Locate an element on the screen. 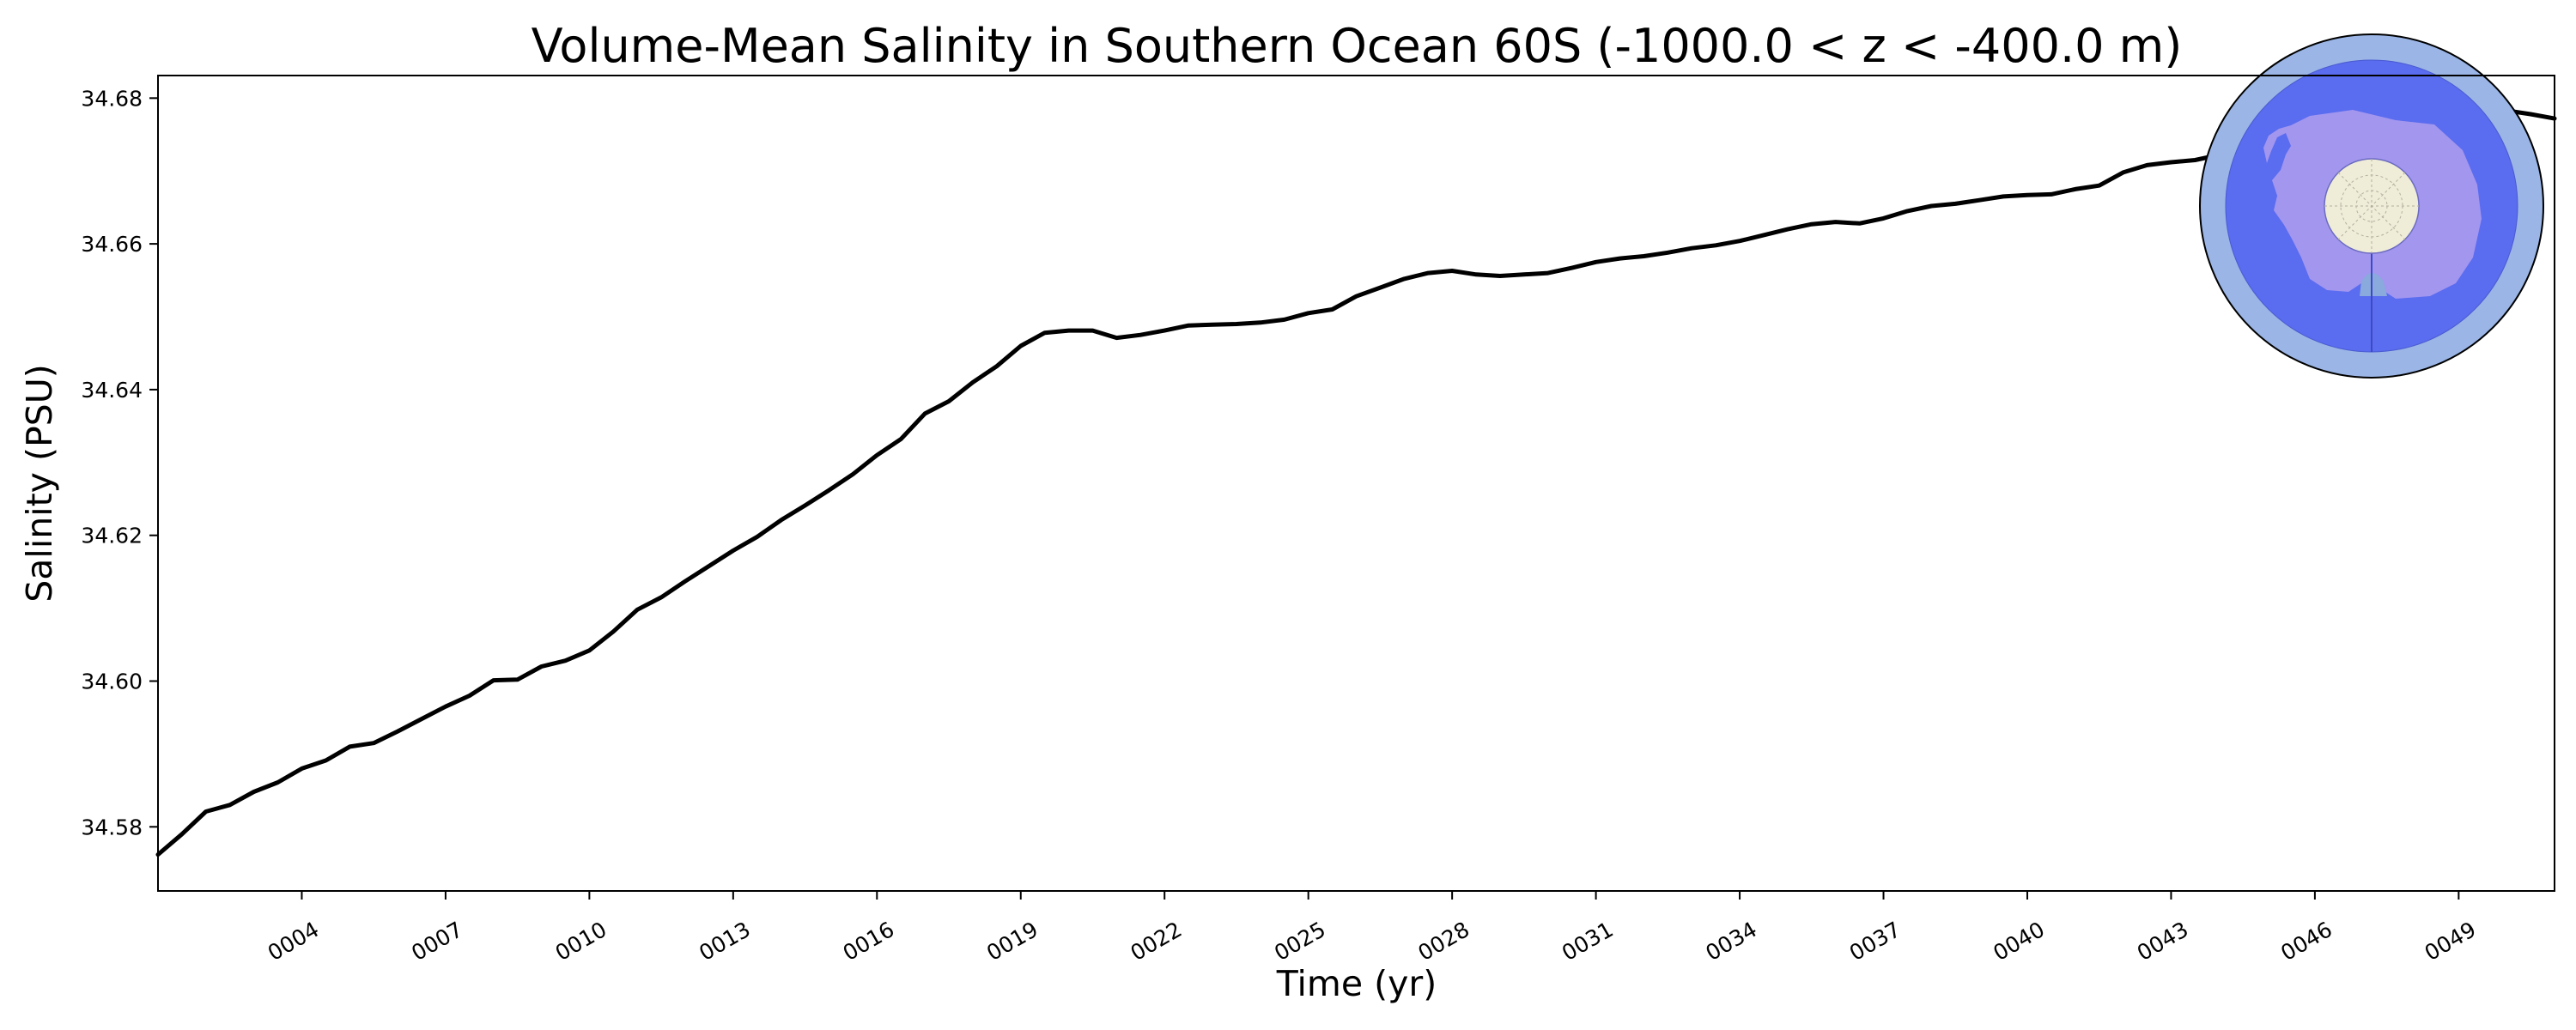 Image resolution: width=2576 pixels, height=1030 pixels. y-tick-label: 34.66 is located at coordinates (112, 244).